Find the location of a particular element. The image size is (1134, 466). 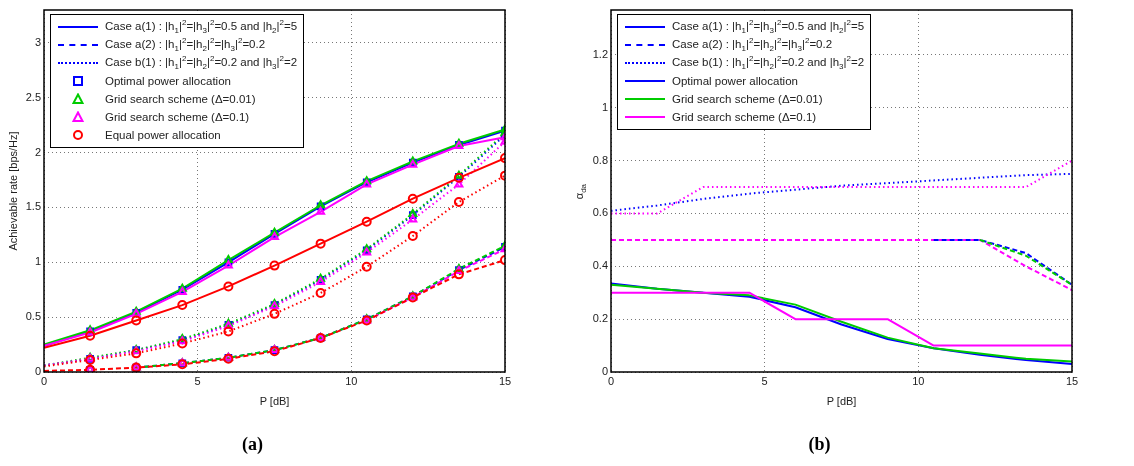

y-tick-label: 2 is located at coordinates (37, 151).